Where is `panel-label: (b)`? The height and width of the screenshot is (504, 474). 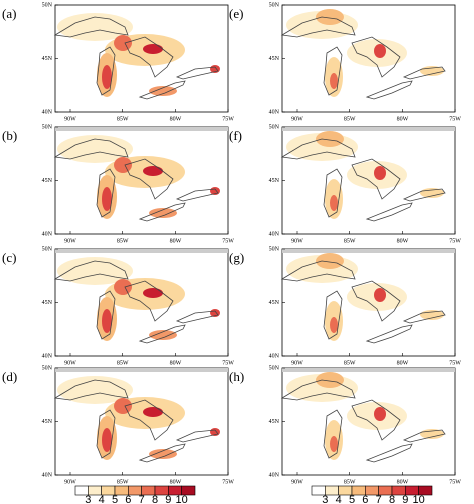 panel-label: (b) is located at coordinates (9, 135).